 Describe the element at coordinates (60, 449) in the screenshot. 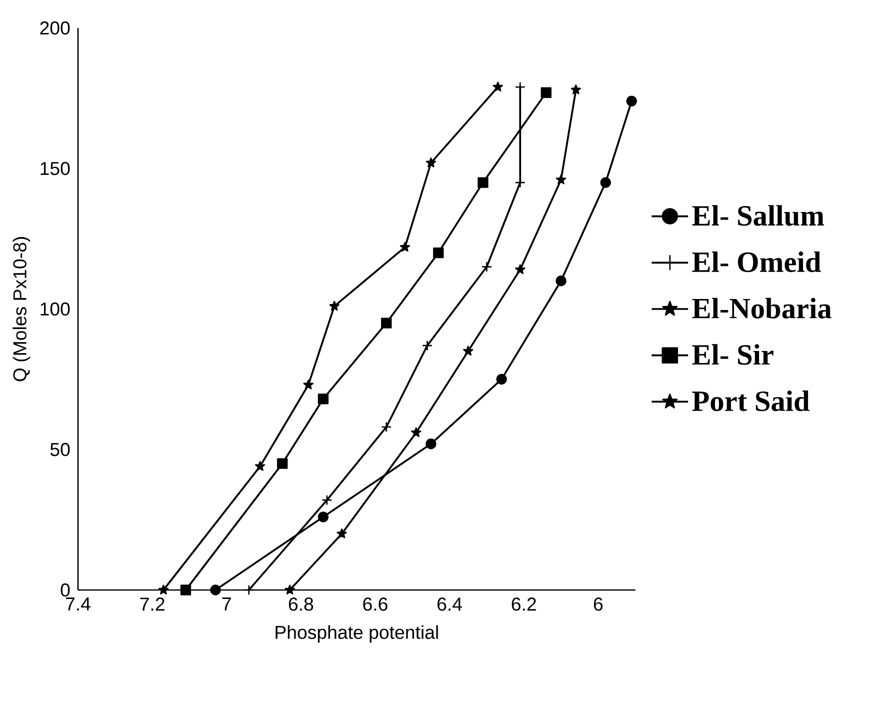

I see `y-tick-label: 50` at that location.